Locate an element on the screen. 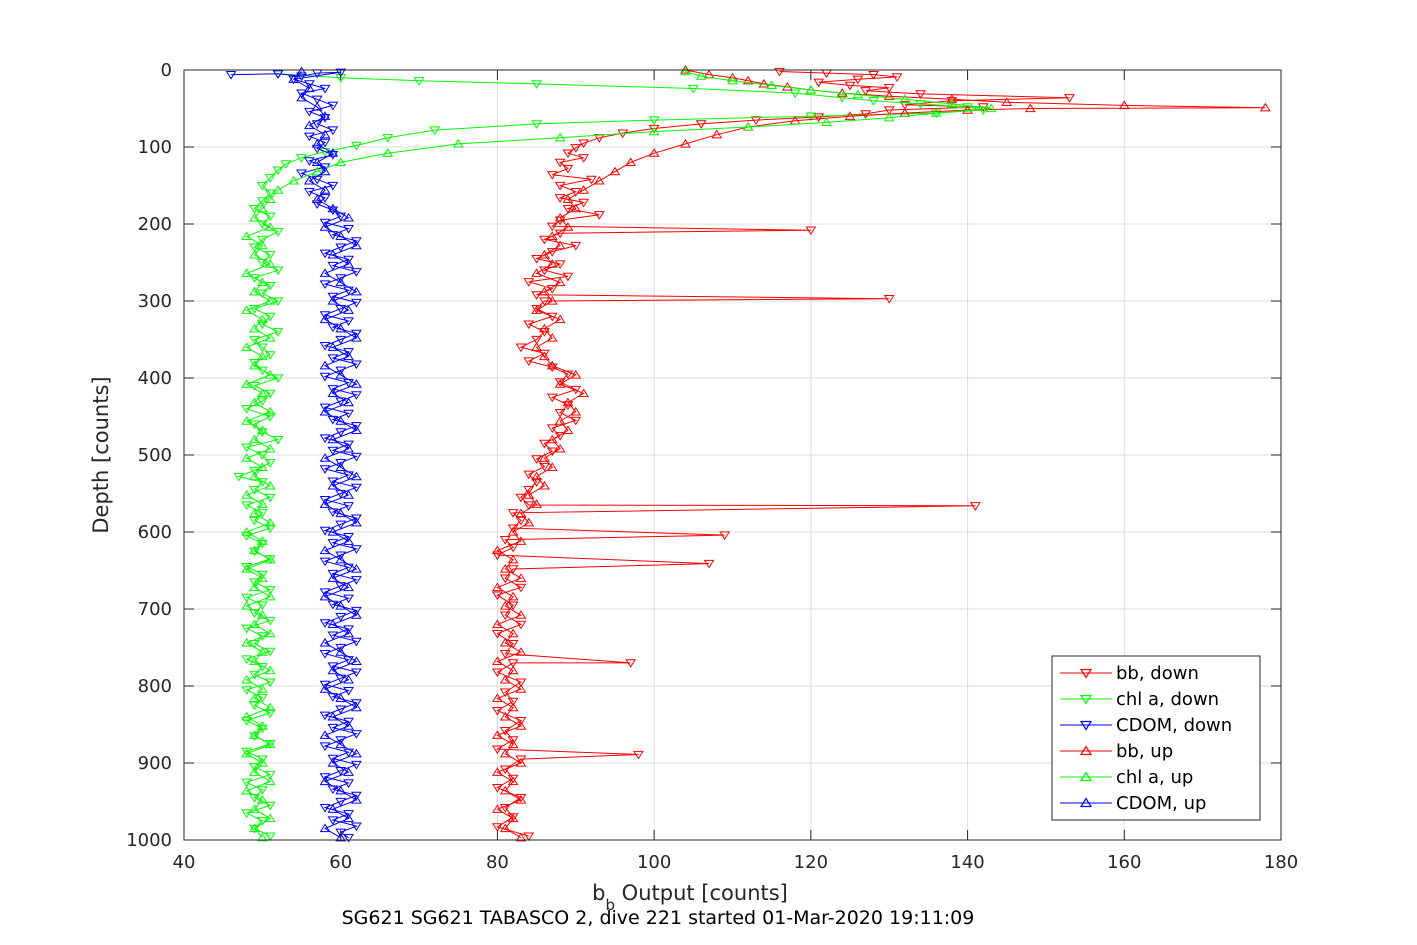  legend-marker is located at coordinates (1086, 750).